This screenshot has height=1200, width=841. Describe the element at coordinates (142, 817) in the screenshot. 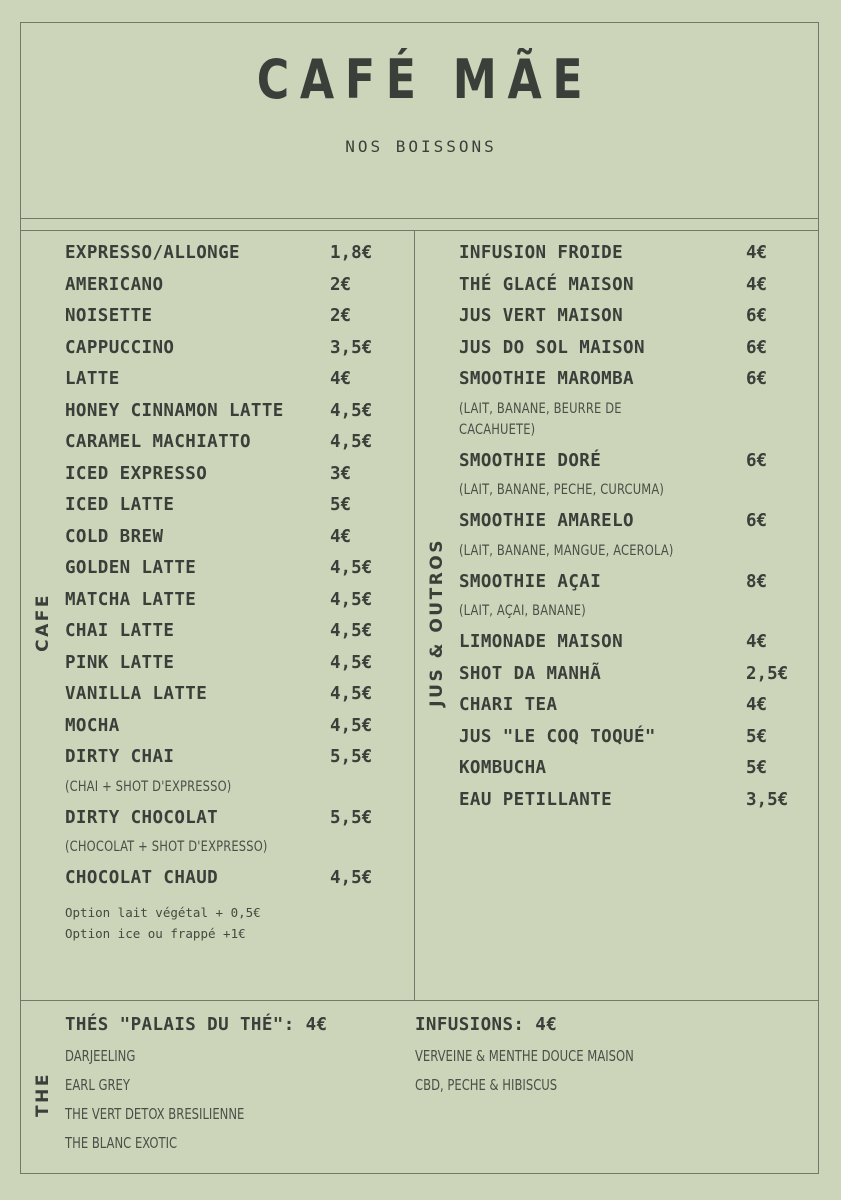

I see `menu-item-name: DIRTY CHOCOLAT` at that location.